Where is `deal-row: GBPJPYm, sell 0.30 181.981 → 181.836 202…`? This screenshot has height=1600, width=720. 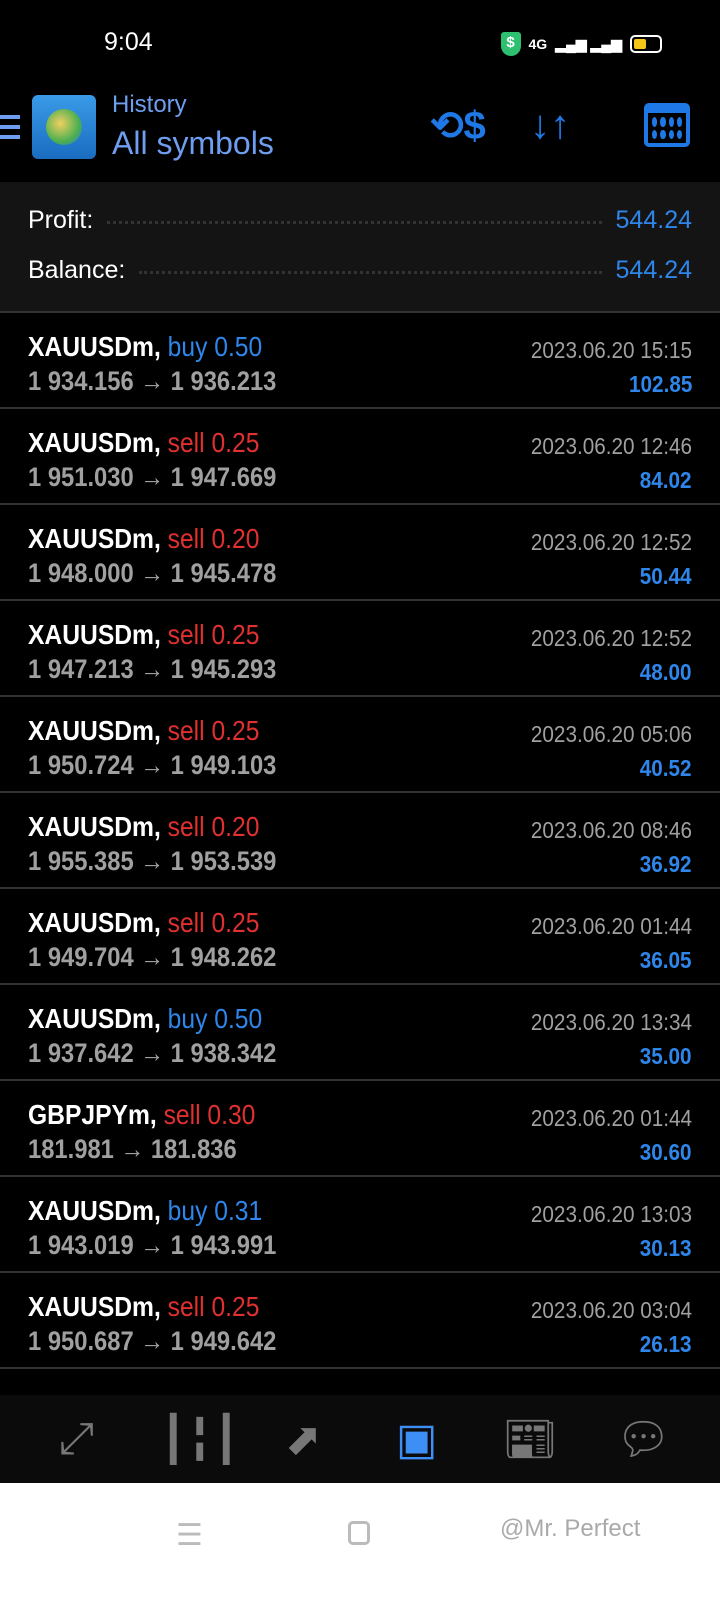
deal-row: GBPJPYm, sell 0.30 181.981 → 181.836 202… is located at coordinates (360, 1129).